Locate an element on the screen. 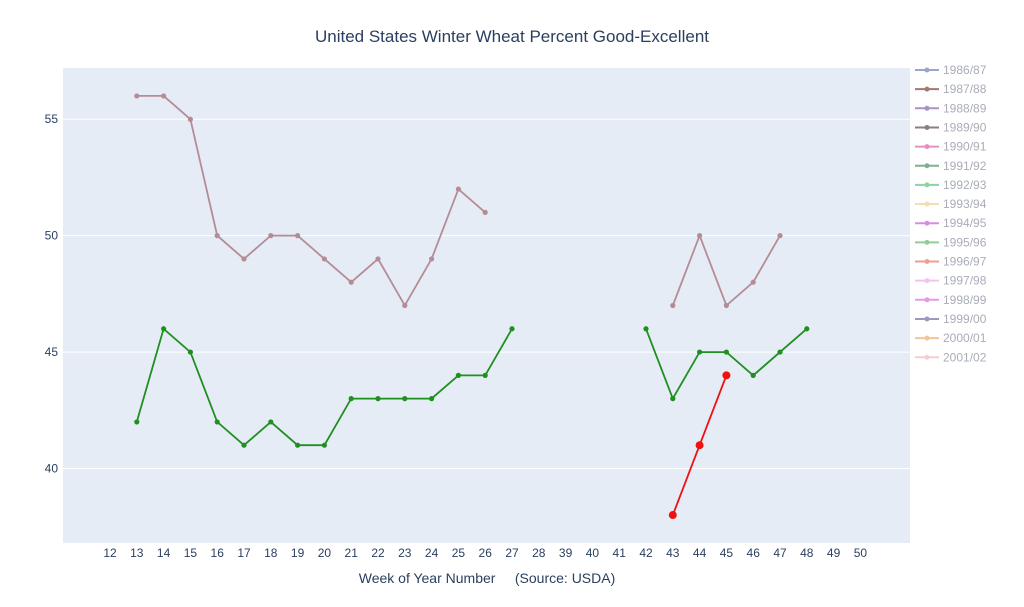 The image size is (1024, 607). x-tick-label: 39 is located at coordinates (566, 553).